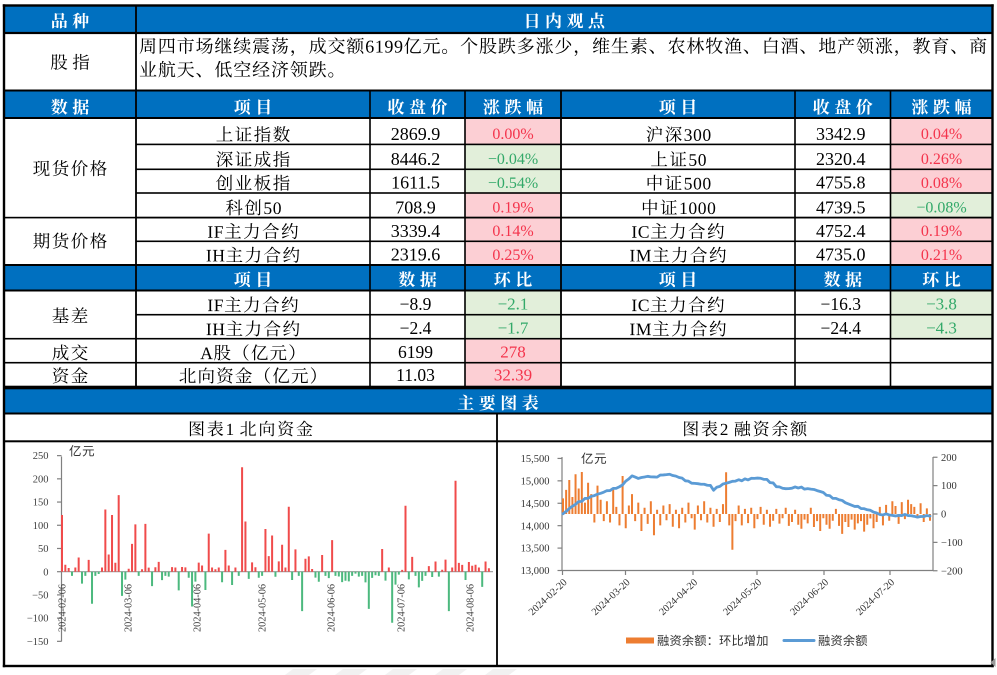 This screenshot has height=675, width=997. Describe the element at coordinates (513, 375) in the screenshot. I see `svg-text: 32.39` at that location.